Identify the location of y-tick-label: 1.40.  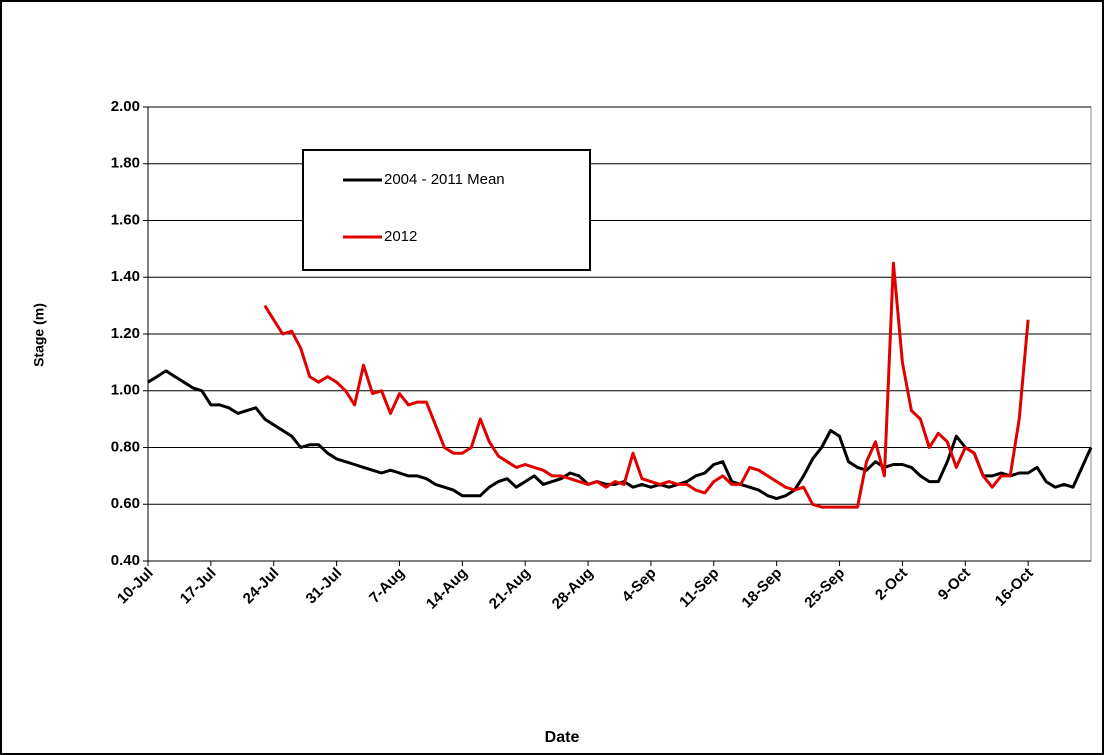
(125, 276).